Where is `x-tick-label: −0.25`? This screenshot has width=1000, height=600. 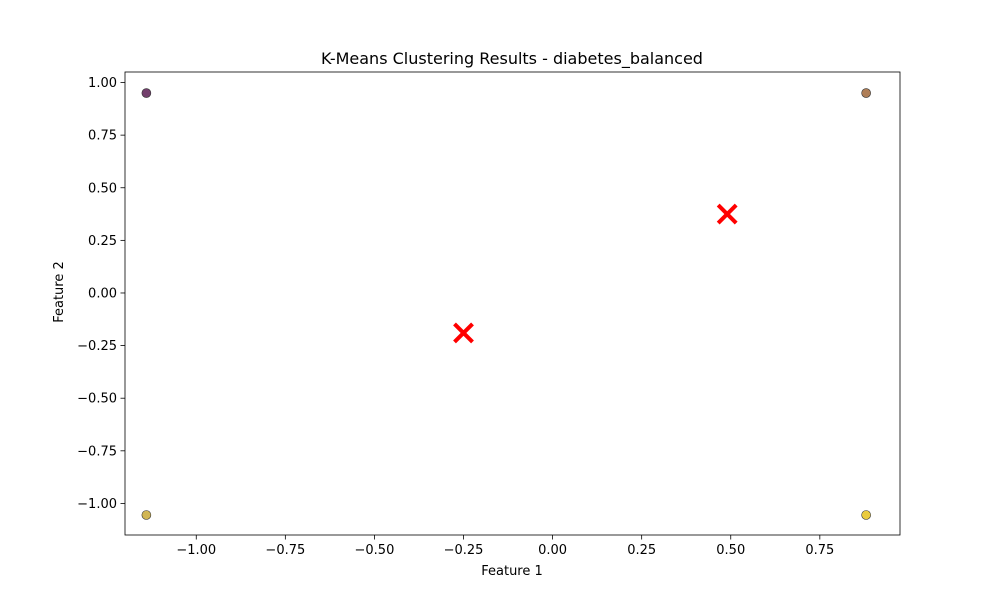 x-tick-label: −0.25 is located at coordinates (464, 550).